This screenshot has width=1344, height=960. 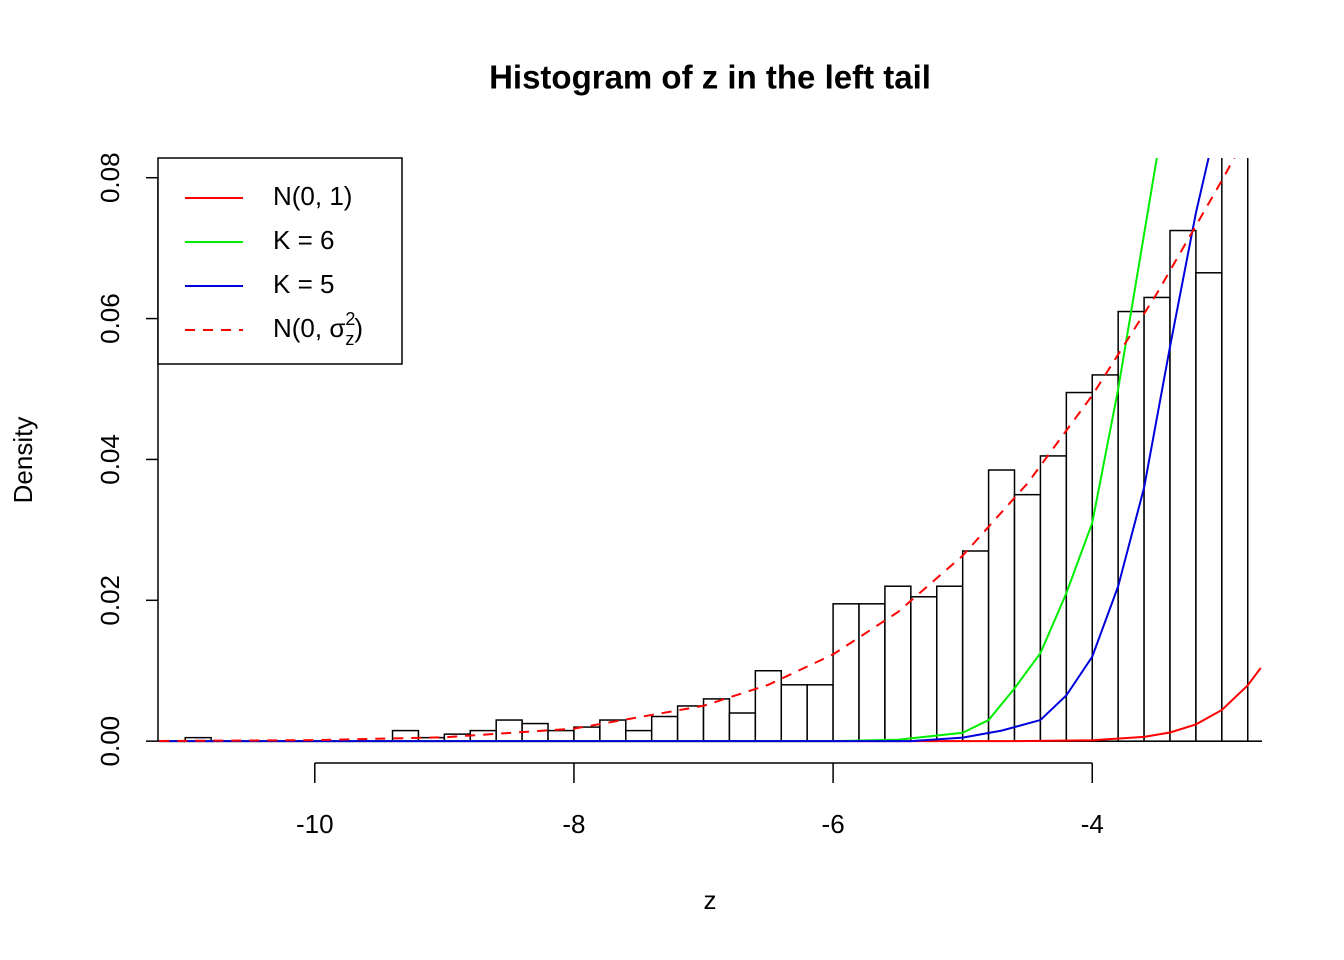 What do you see at coordinates (303, 240) in the screenshot?
I see `legend-label: K = 6` at bounding box center [303, 240].